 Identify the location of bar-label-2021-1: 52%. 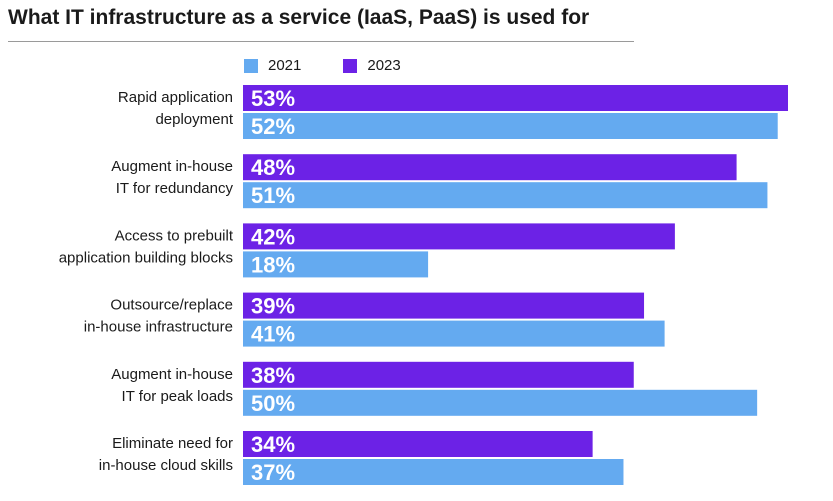
(273, 126).